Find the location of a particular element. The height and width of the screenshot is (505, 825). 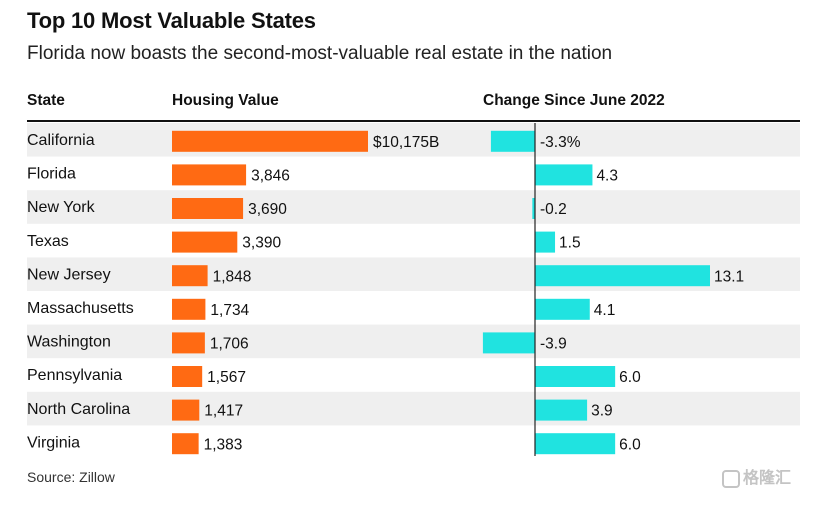

header-rule is located at coordinates (413, 121).